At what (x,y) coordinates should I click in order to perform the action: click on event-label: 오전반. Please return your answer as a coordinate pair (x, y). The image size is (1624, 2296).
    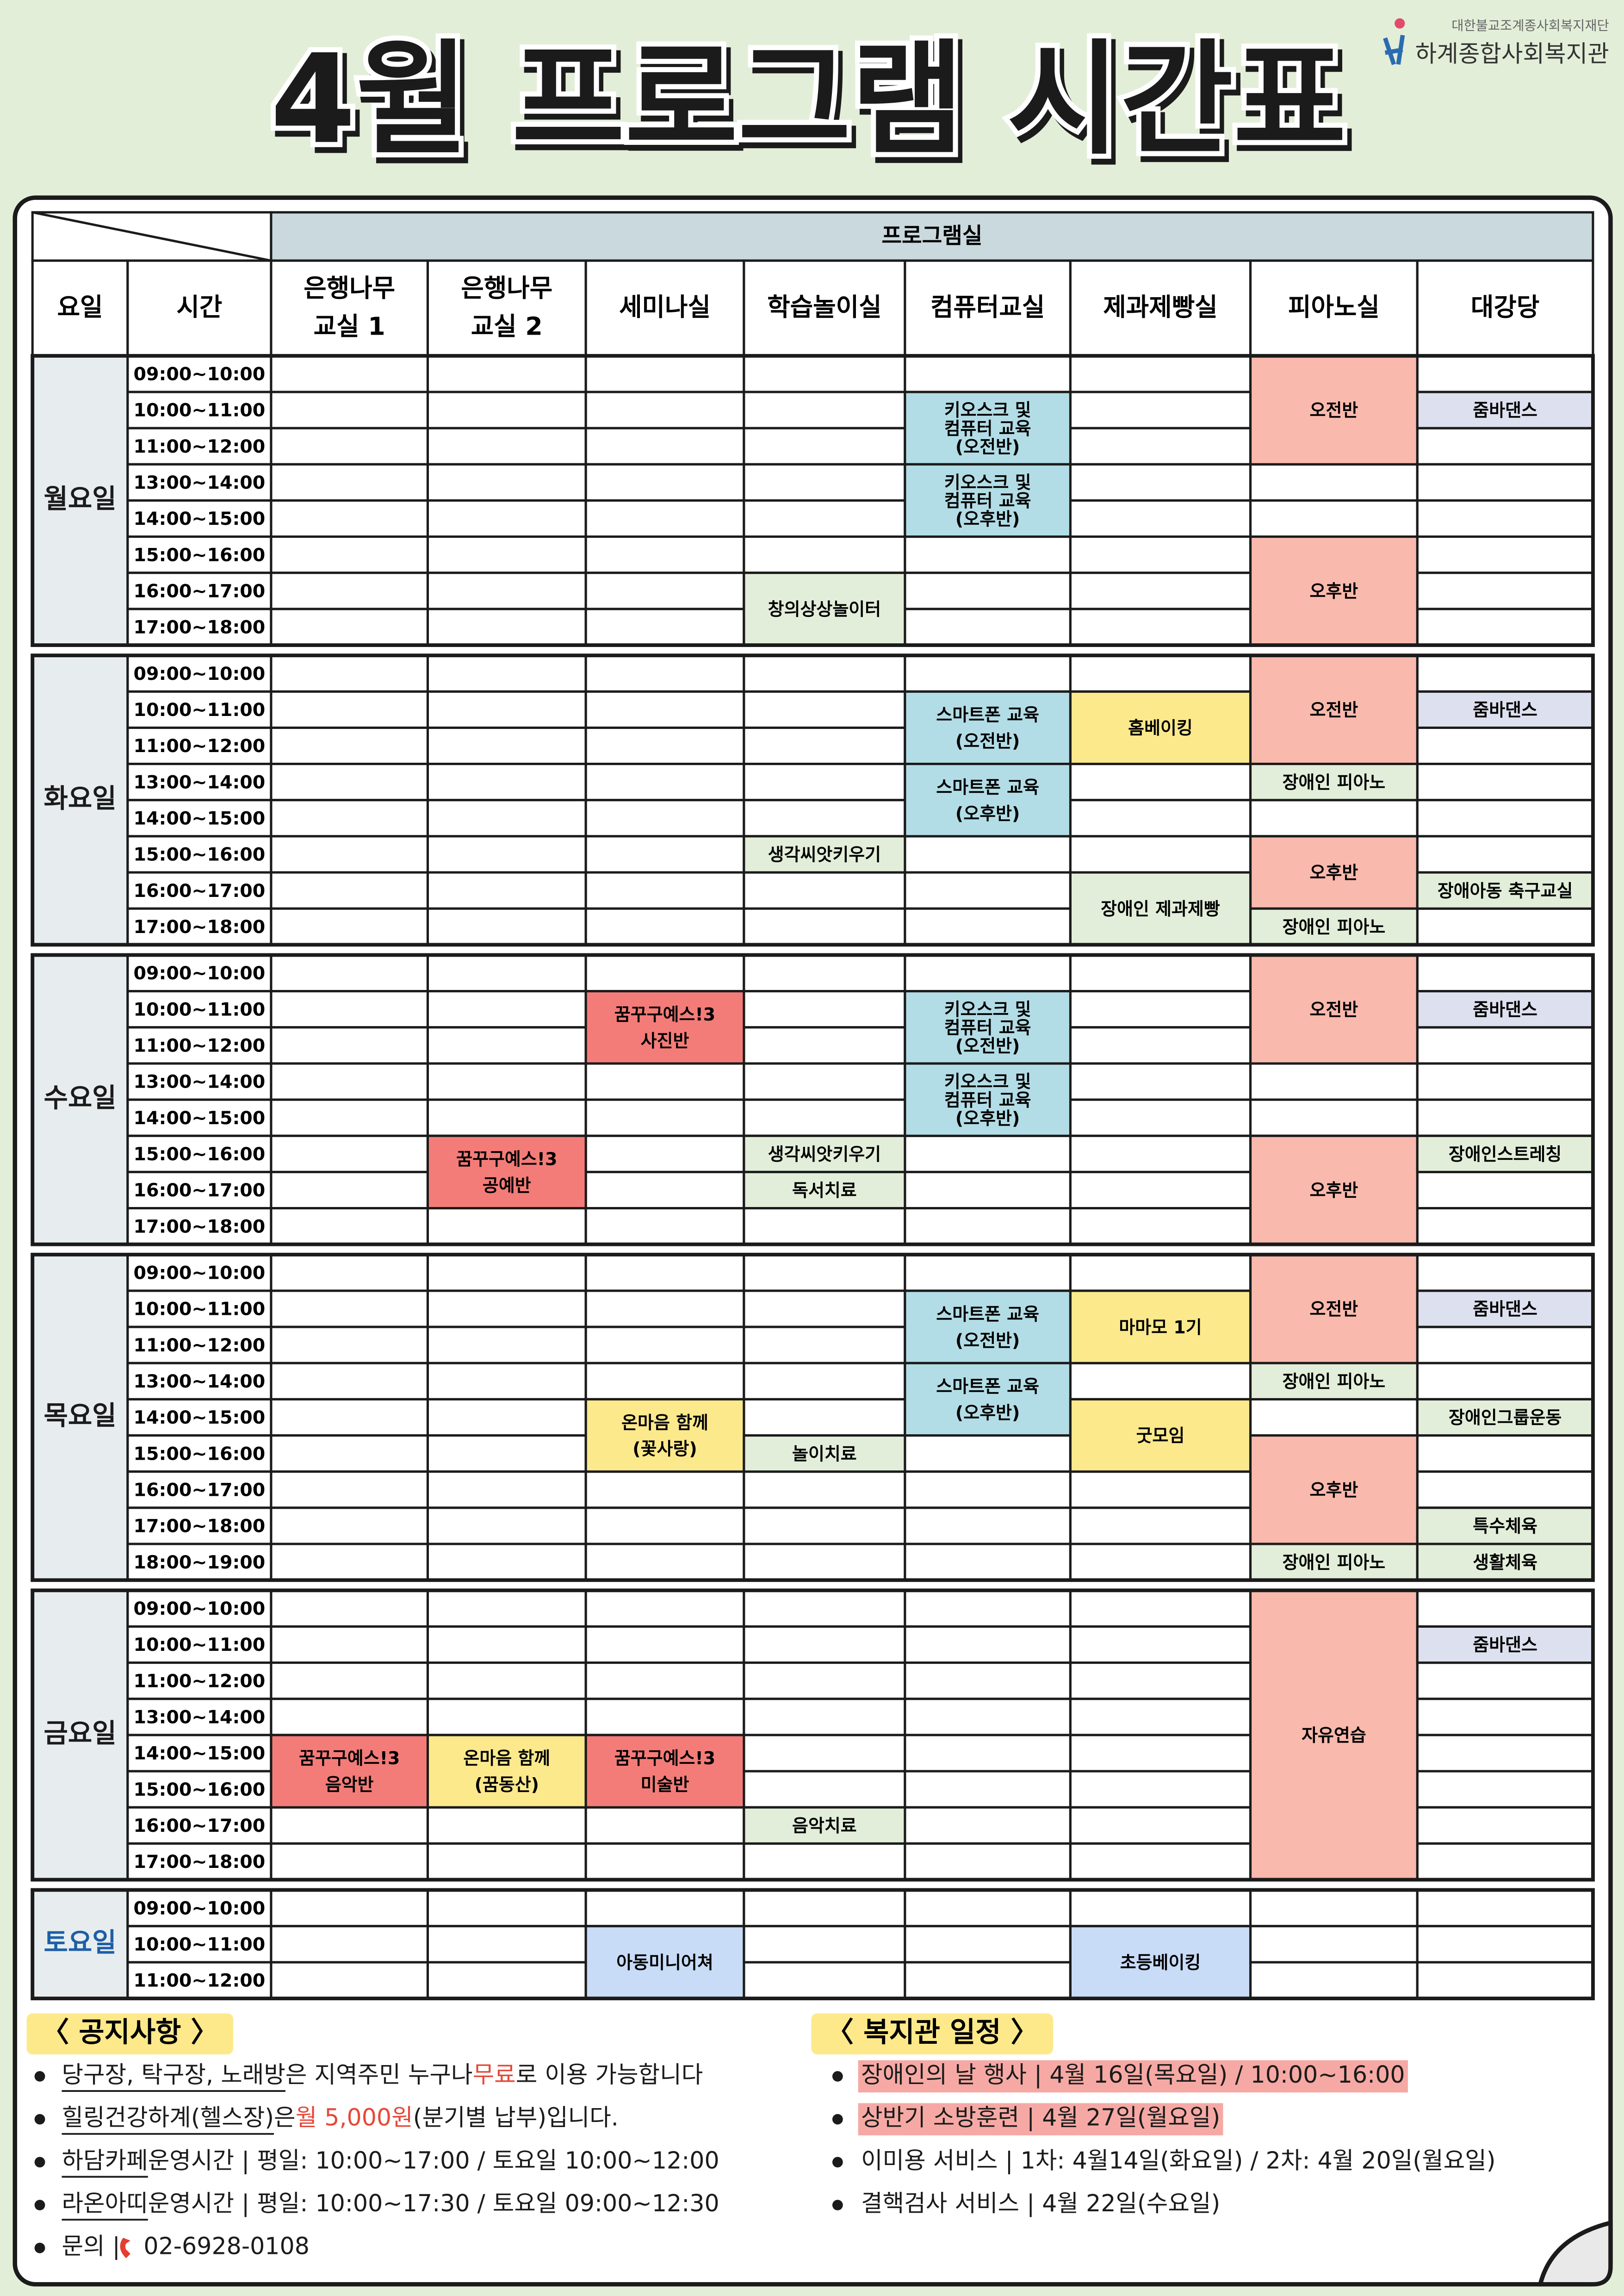
    Looking at the image, I should click on (1334, 410).